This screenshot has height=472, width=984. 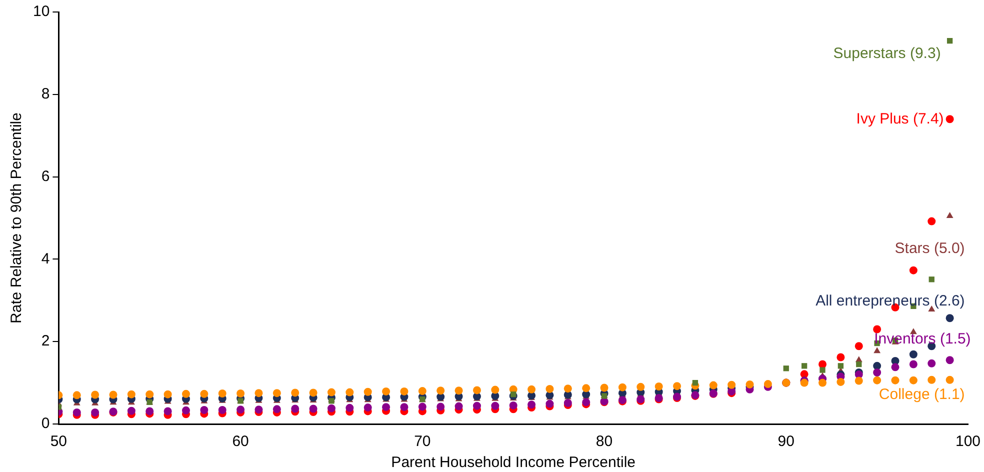 What do you see at coordinates (240, 441) in the screenshot?
I see `x-tick-label: 60` at bounding box center [240, 441].